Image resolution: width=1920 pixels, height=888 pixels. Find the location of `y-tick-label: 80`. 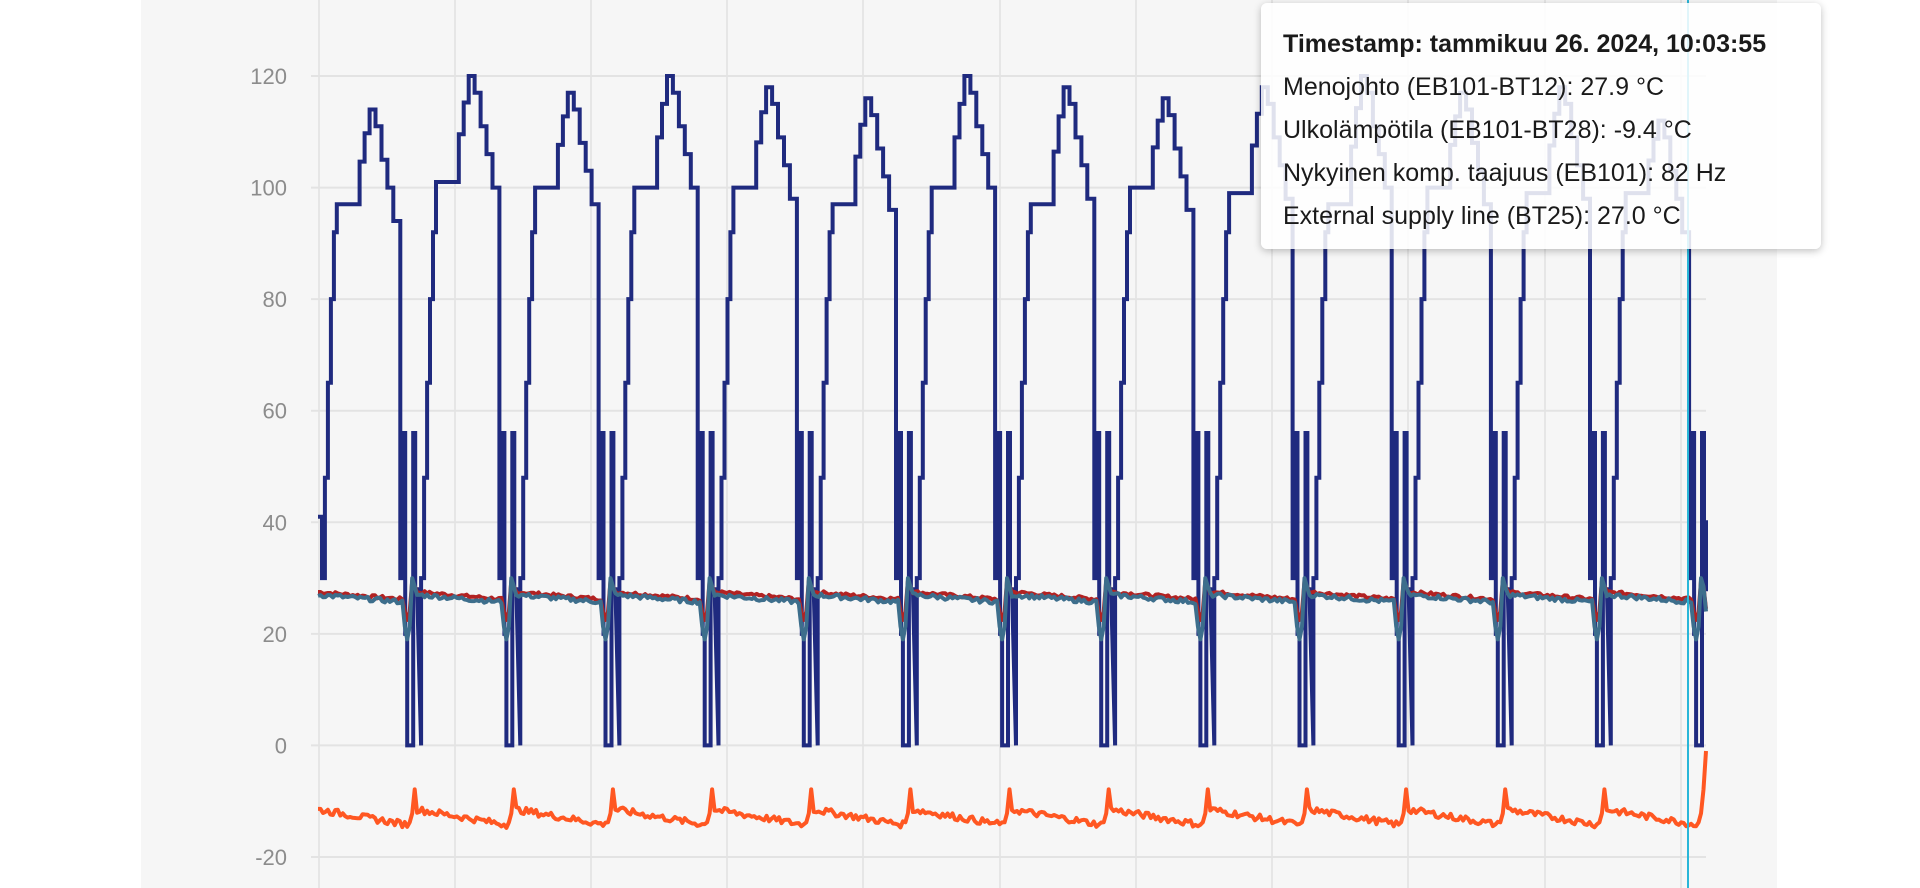

y-tick-label: 80 is located at coordinates (275, 299).